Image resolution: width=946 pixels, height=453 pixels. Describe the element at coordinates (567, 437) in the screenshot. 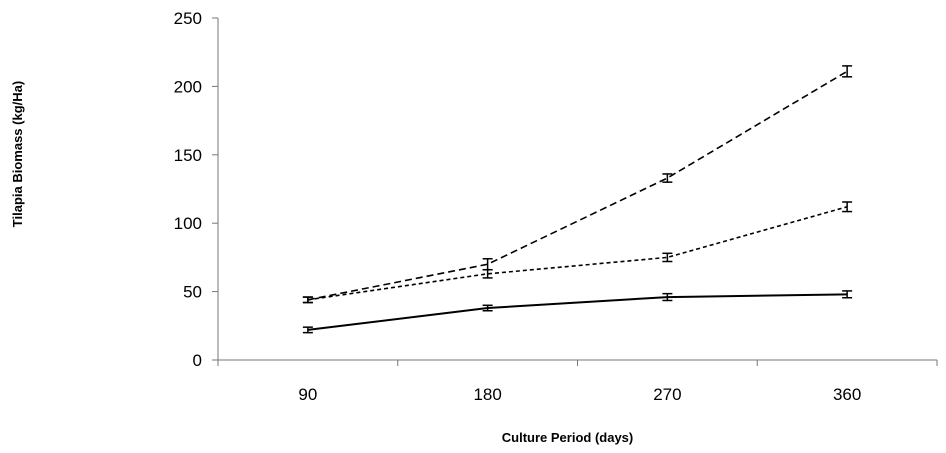

I see `x-axis-title: Culture Period (days)` at that location.